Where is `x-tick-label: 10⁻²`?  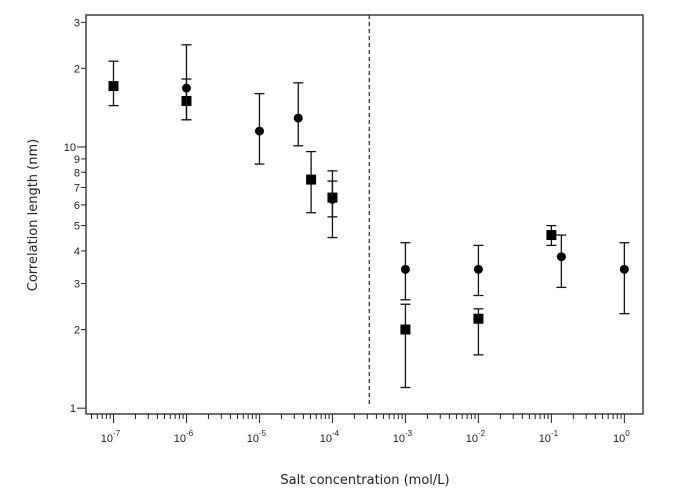 x-tick-label: 10⁻² is located at coordinates (476, 437).